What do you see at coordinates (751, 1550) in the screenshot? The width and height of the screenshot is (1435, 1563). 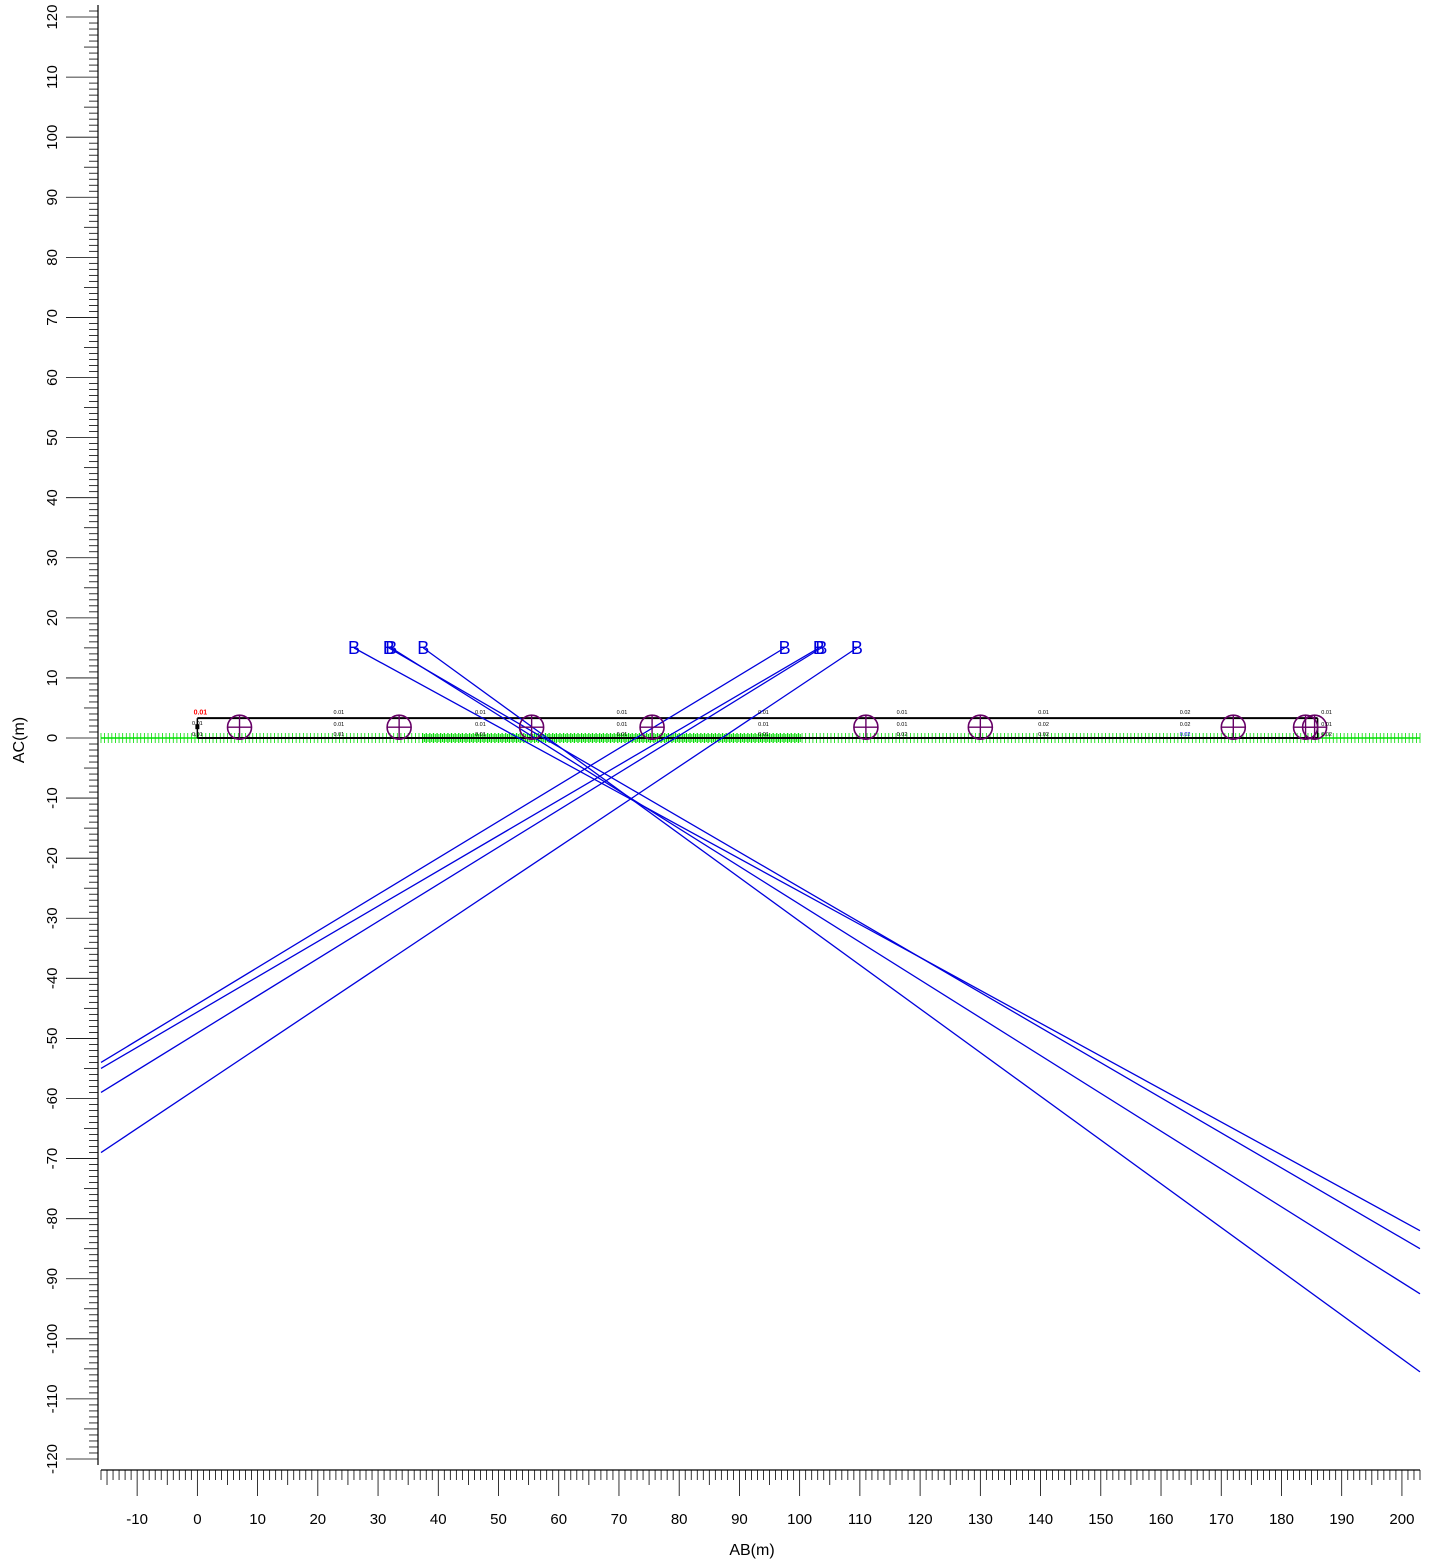 I see `x-axis-label: AB(m)` at bounding box center [751, 1550].